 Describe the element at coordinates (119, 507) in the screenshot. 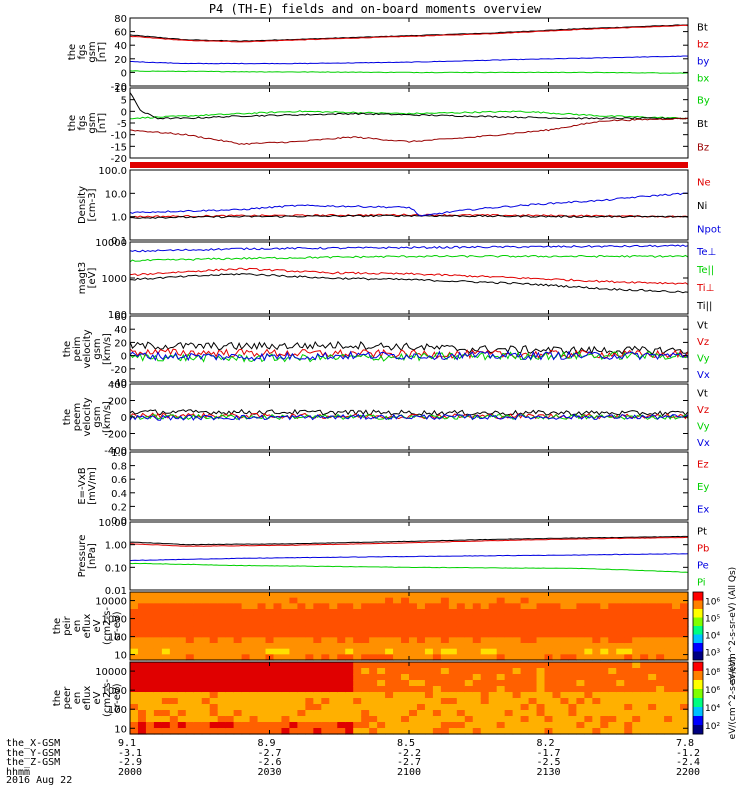

I see `y-tick-label: 0.2` at that location.